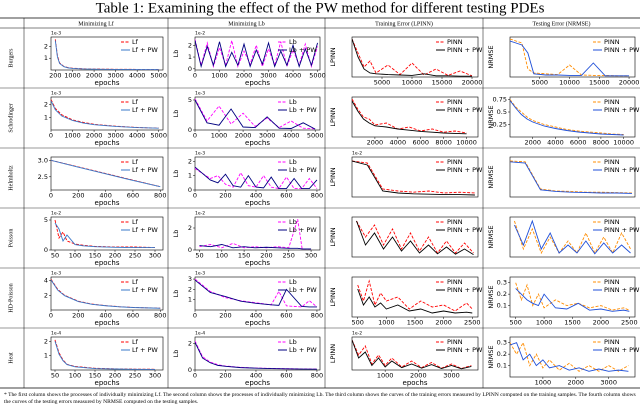 The image size is (640, 412). Describe the element at coordinates (72, 76) in the screenshot. I see `x-tick-label: 1000` at that location.